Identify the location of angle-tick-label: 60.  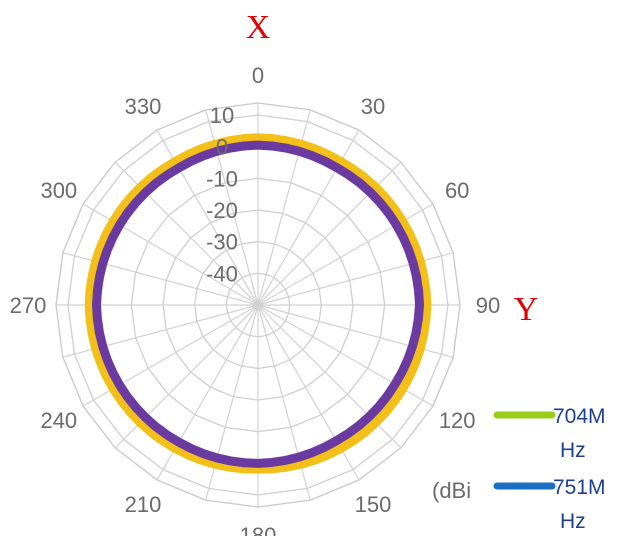
(457, 190).